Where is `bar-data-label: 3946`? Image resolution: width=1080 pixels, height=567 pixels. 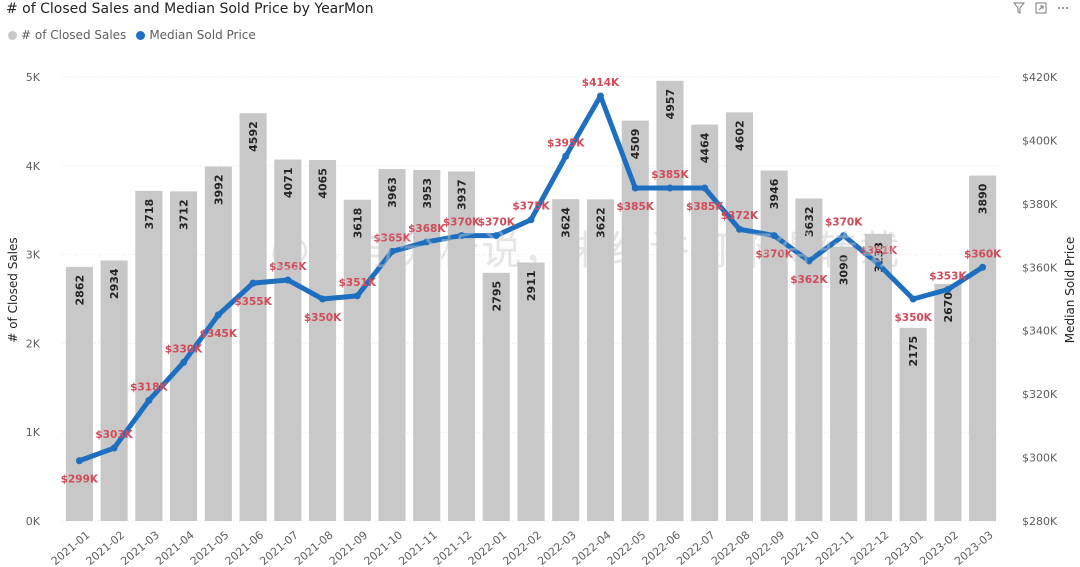
bar-data-label: 3946 is located at coordinates (774, 193).